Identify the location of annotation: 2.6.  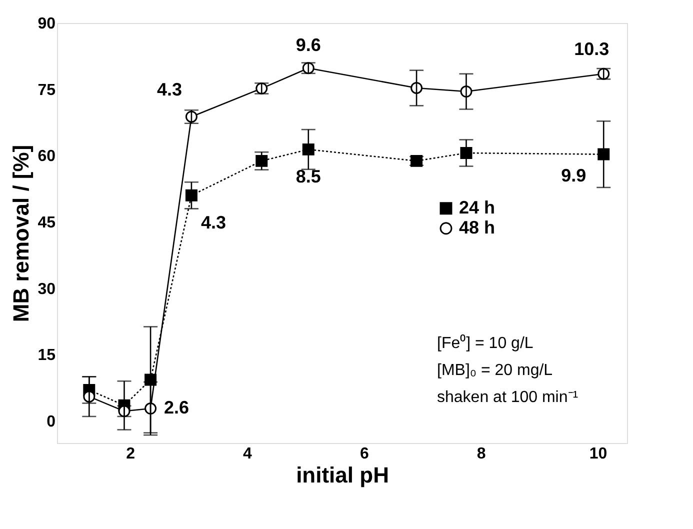
(177, 408).